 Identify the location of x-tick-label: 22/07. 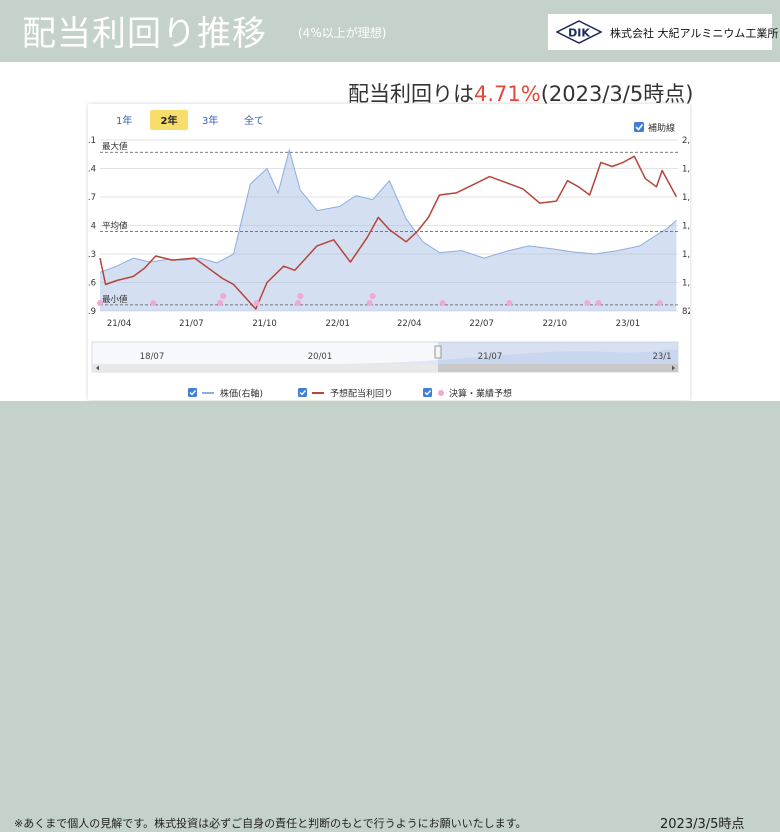
(481, 324).